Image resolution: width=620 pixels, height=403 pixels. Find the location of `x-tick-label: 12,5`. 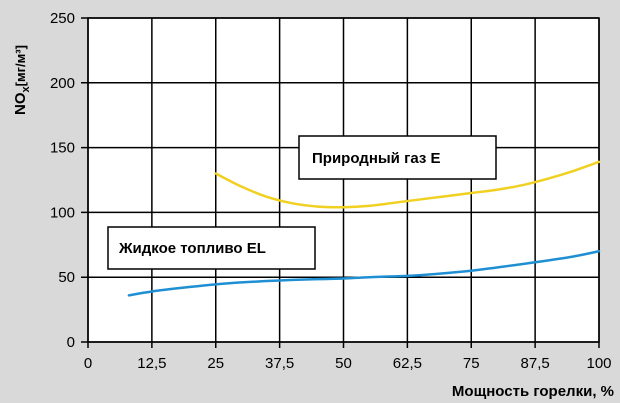

x-tick-label: 12,5 is located at coordinates (151, 363).